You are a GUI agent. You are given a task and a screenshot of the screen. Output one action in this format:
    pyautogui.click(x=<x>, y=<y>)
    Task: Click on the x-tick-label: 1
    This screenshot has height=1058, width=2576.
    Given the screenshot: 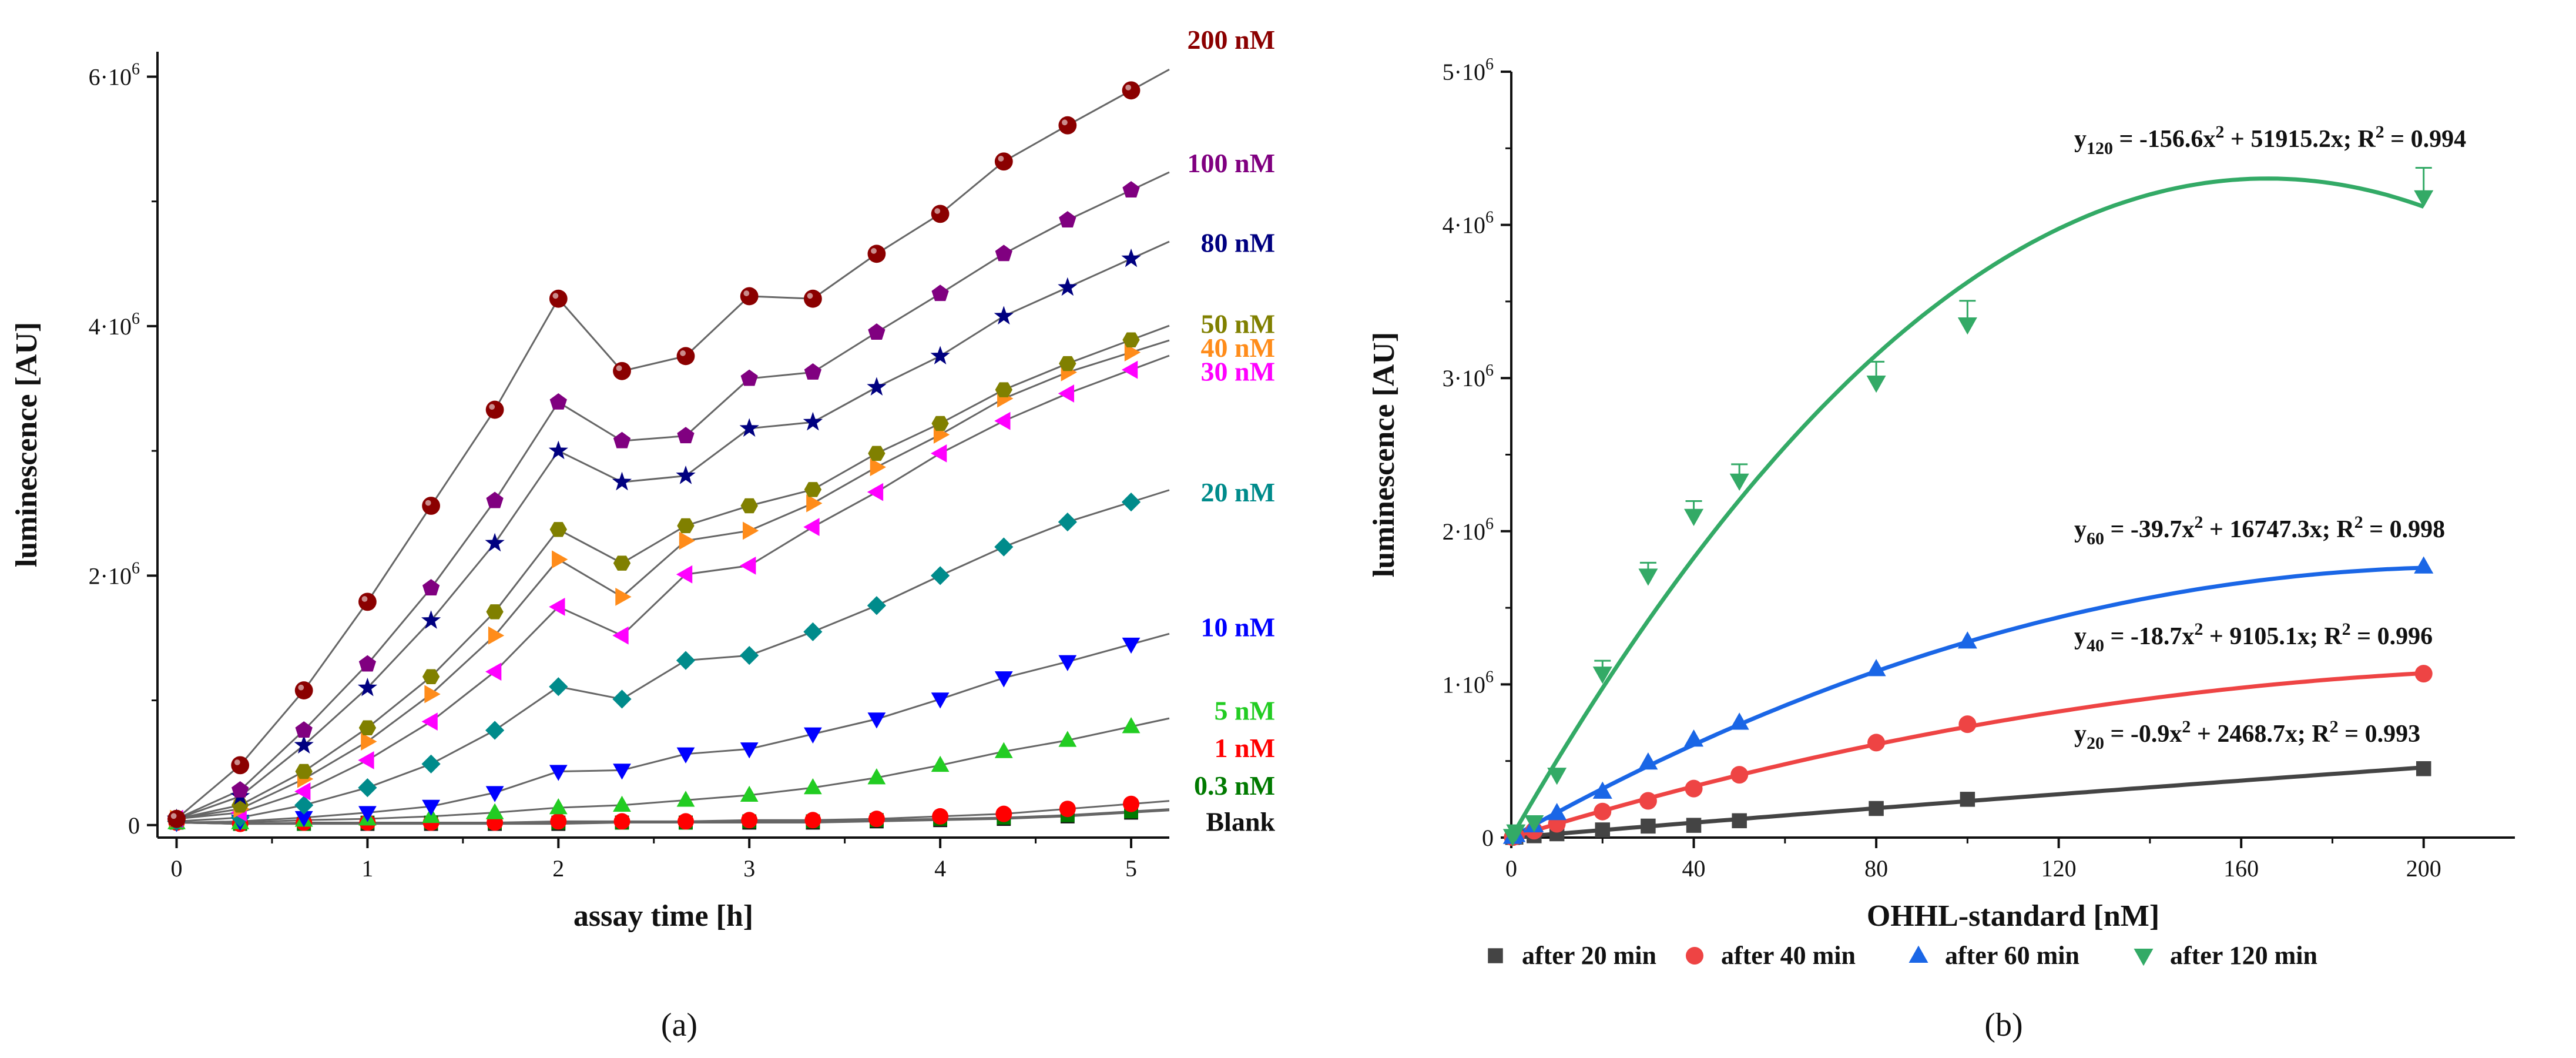 What is the action you would take?
    pyautogui.click(x=367, y=868)
    